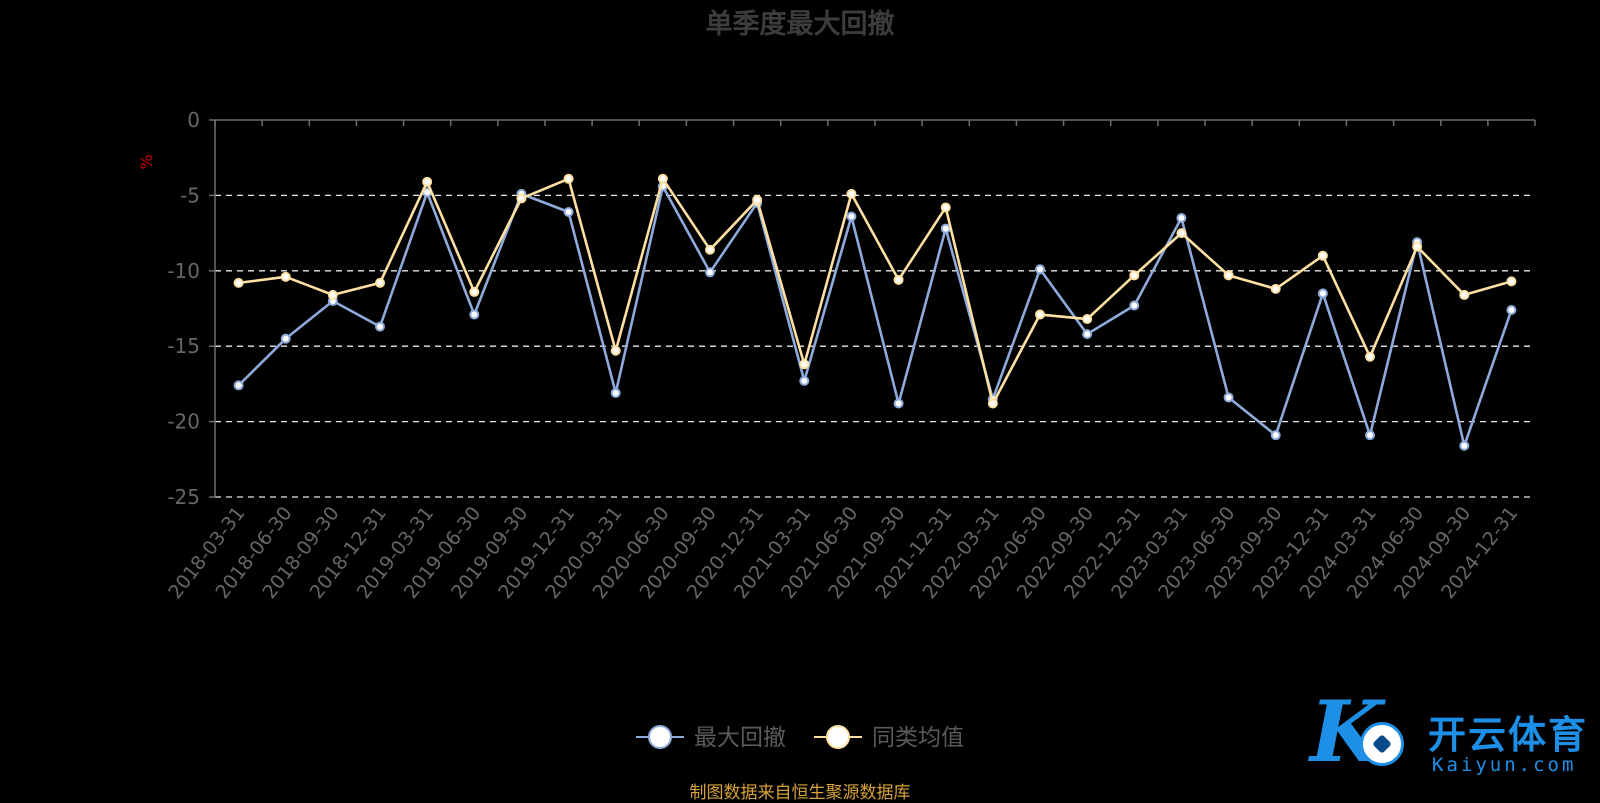 The image size is (1600, 803). Describe the element at coordinates (183, 346) in the screenshot. I see `y-tick-label: -15` at that location.